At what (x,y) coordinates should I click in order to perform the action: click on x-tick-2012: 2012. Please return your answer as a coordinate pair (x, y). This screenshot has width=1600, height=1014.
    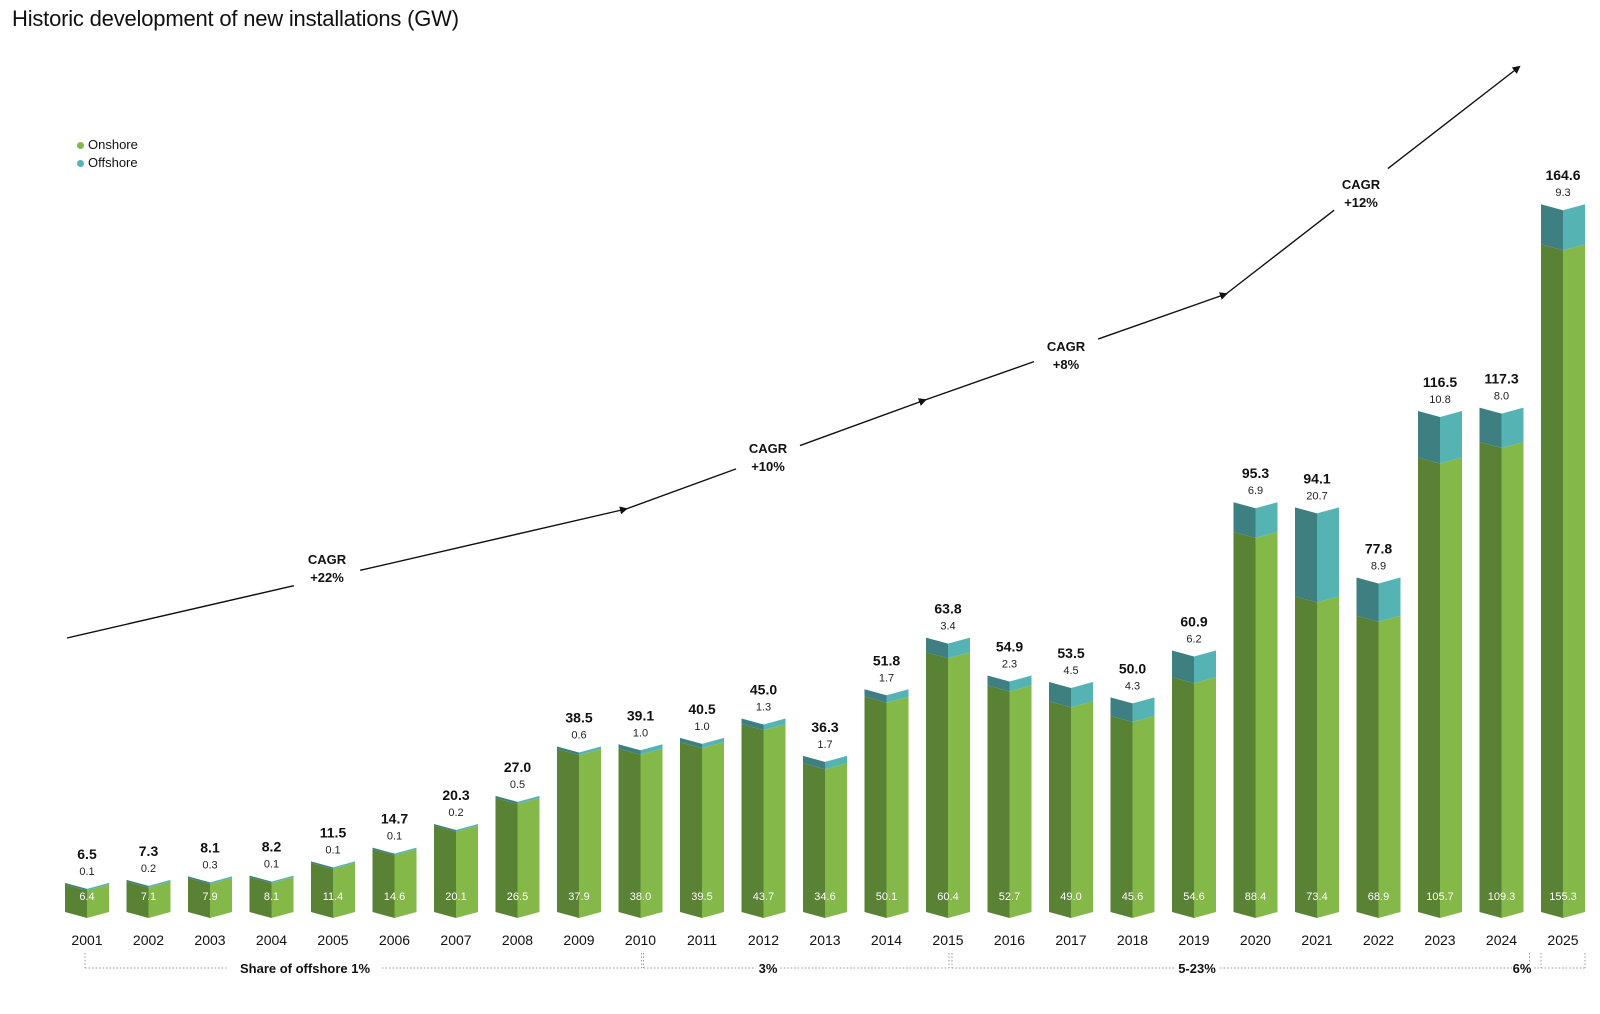
    Looking at the image, I should click on (763, 940).